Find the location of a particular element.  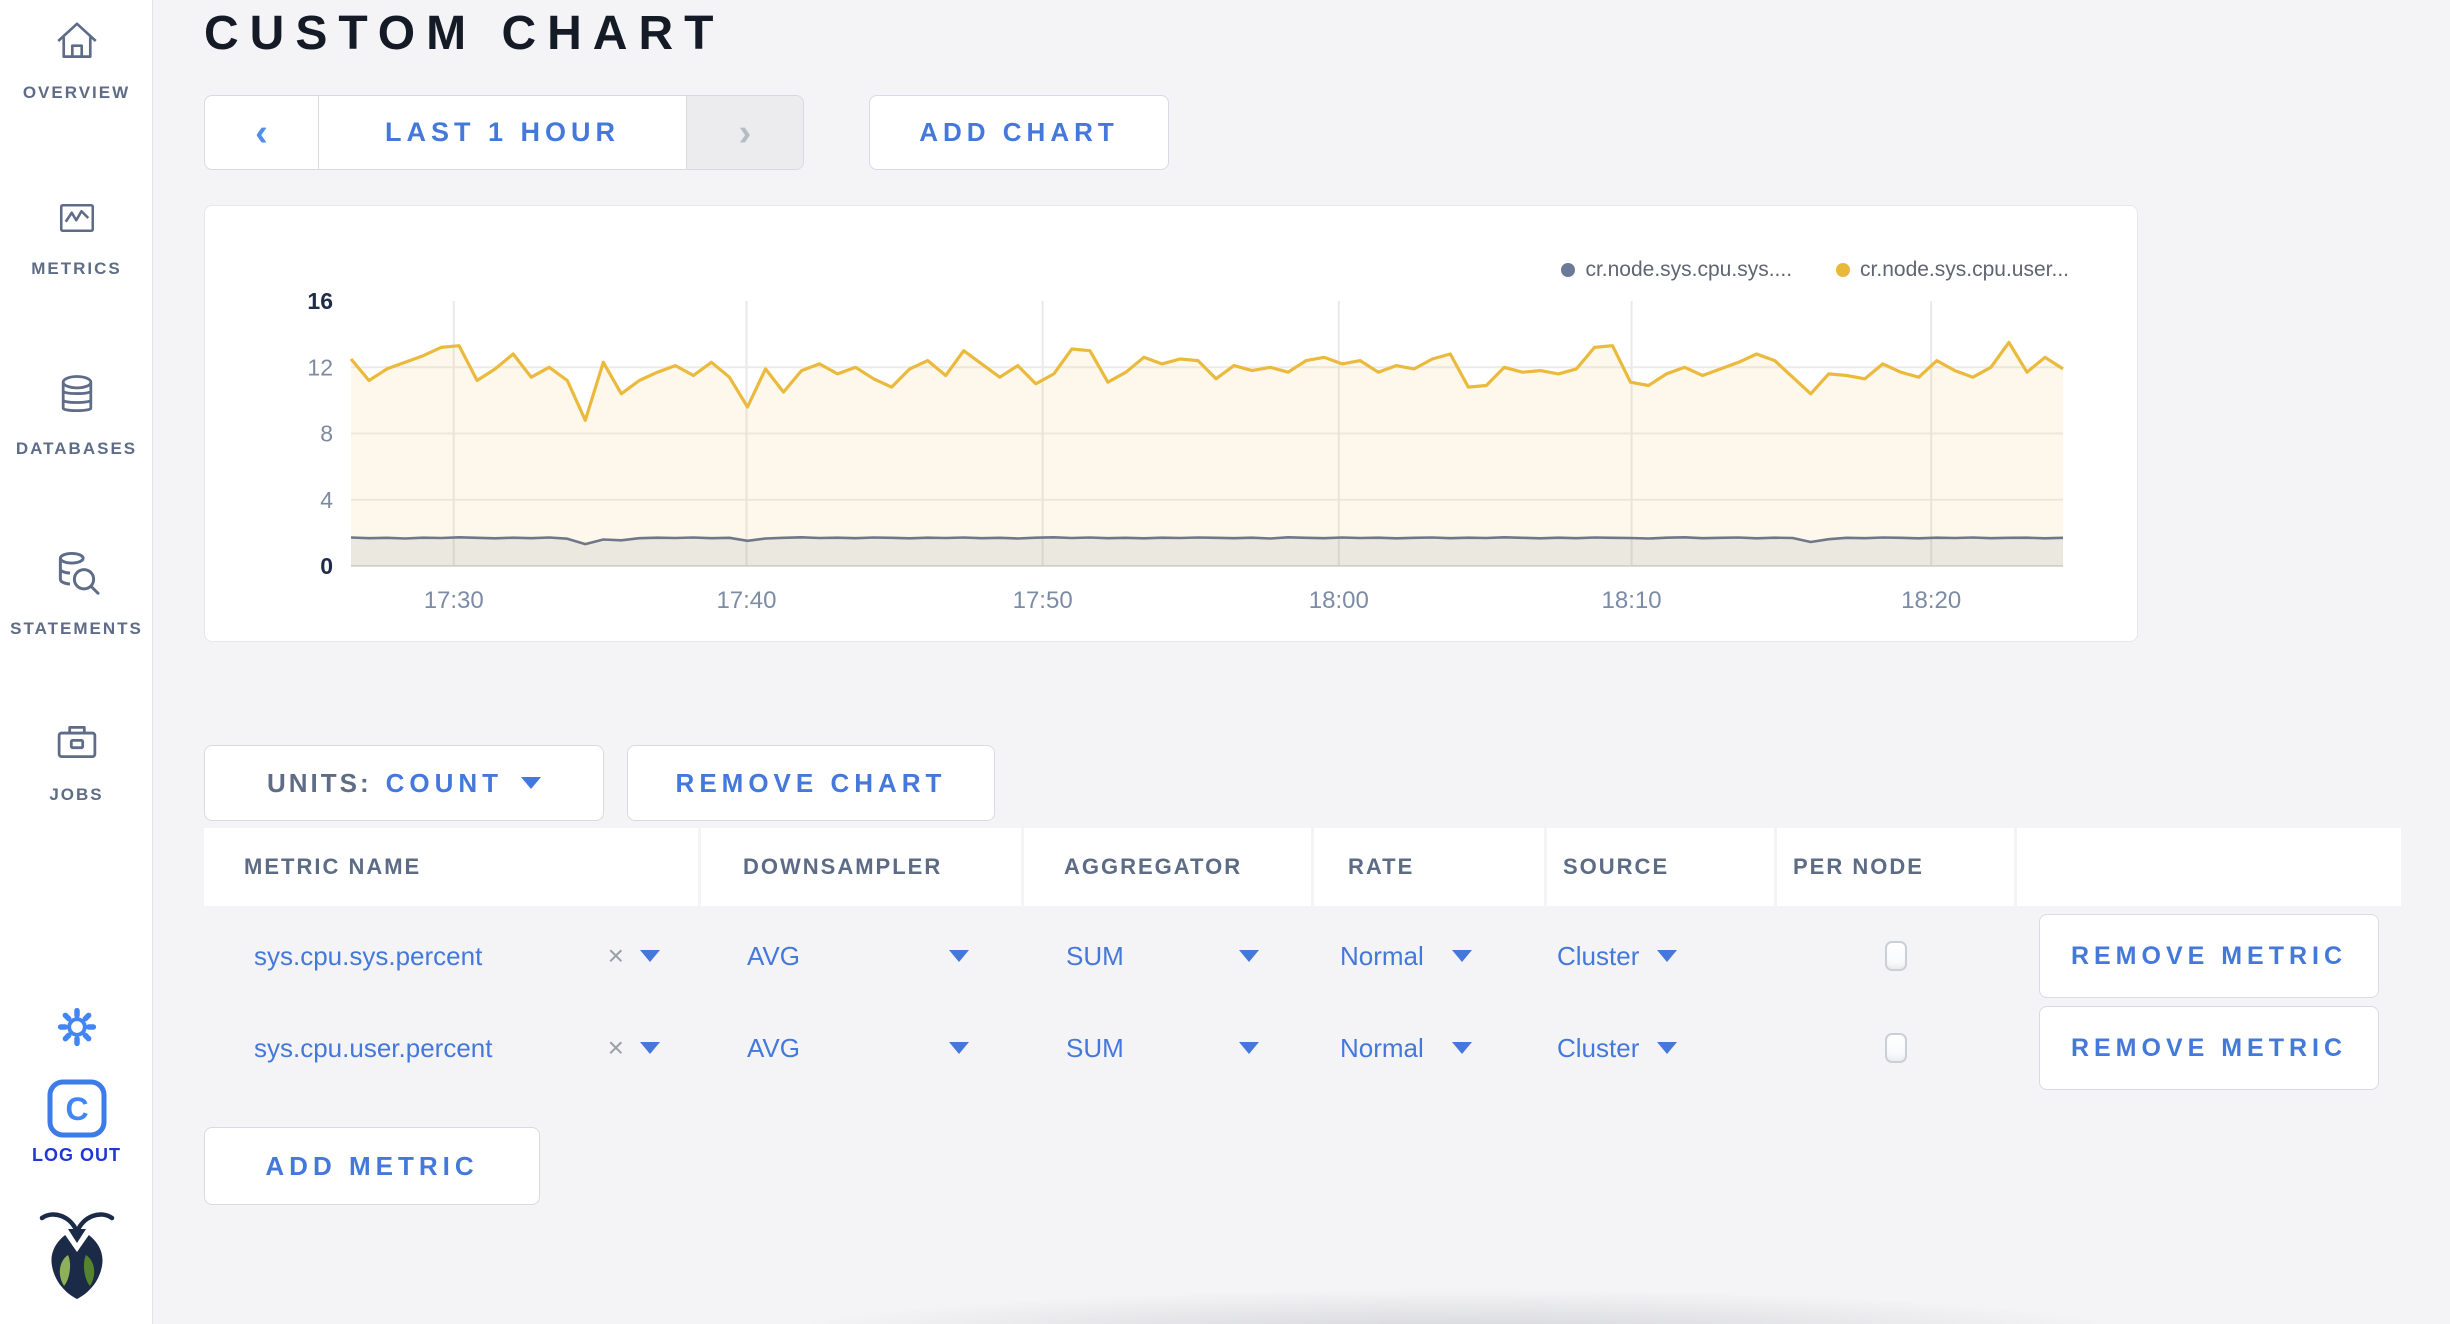

sidebar-item-label: STATEMENTS is located at coordinates (76, 628).